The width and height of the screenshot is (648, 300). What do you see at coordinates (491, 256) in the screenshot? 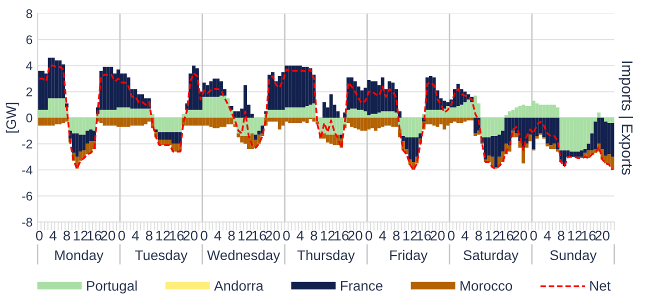
I see `text: Saturday` at bounding box center [491, 256].